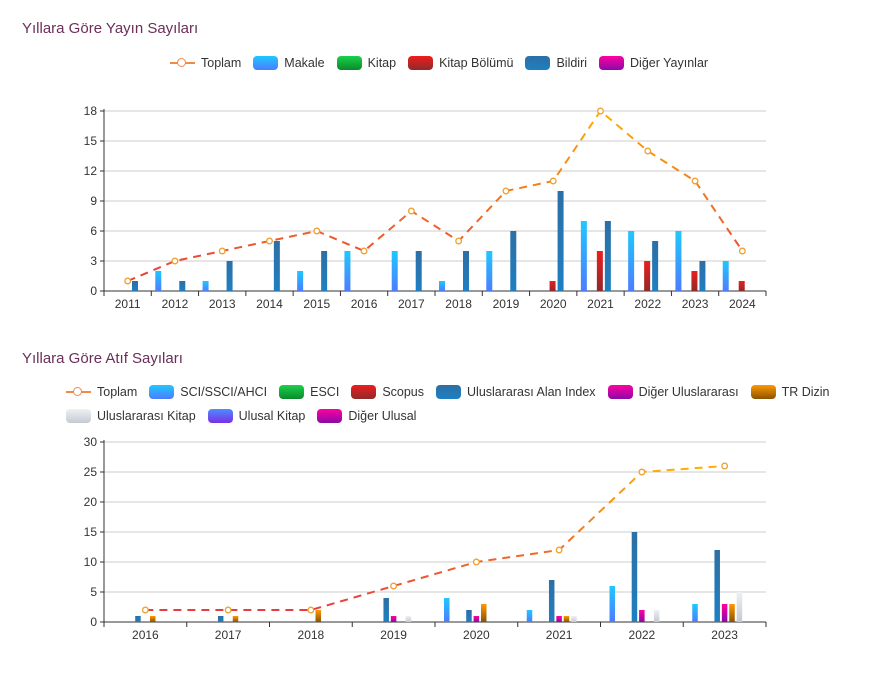  Describe the element at coordinates (224, 392) in the screenshot. I see `legend-label: SCI/SSCI/AHCI` at that location.